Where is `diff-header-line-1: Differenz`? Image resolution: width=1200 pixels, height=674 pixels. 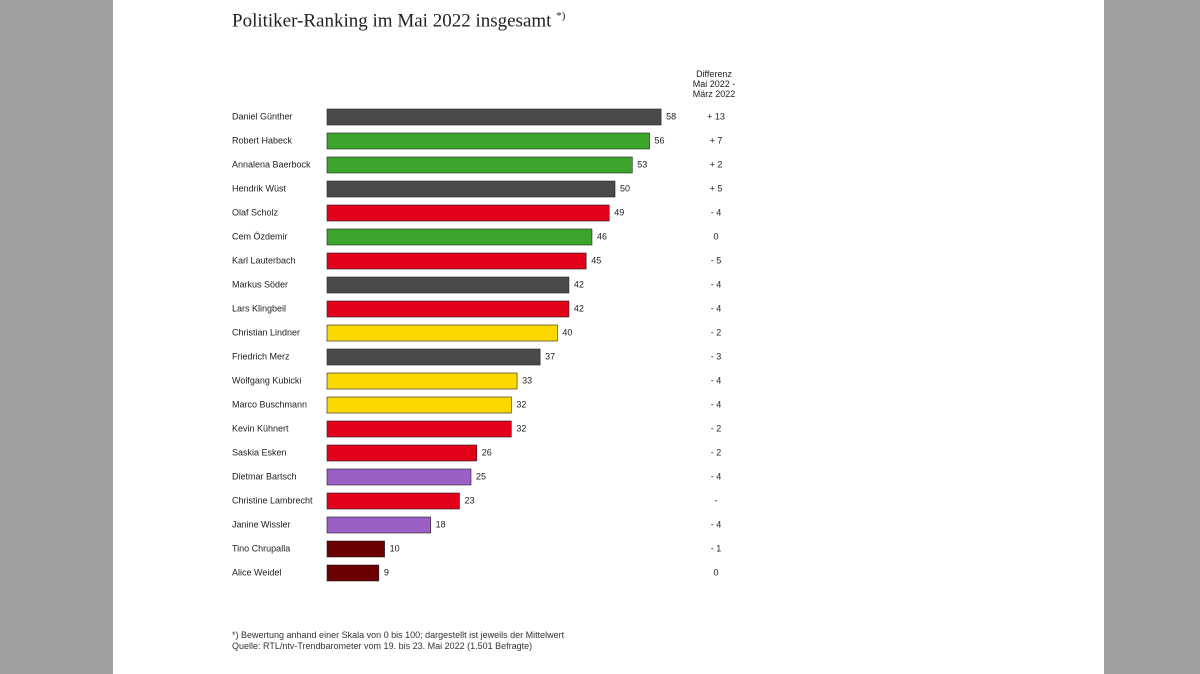 diff-header-line-1: Differenz is located at coordinates (714, 74).